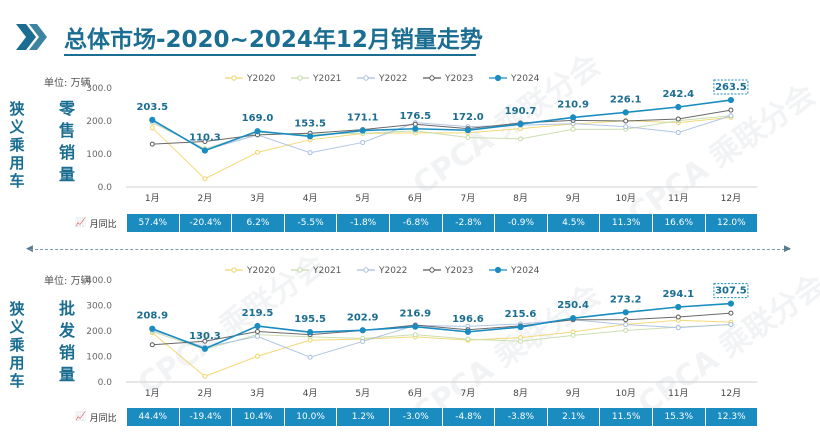  I want to click on yoy-cell: 12.0%, so click(731, 223).